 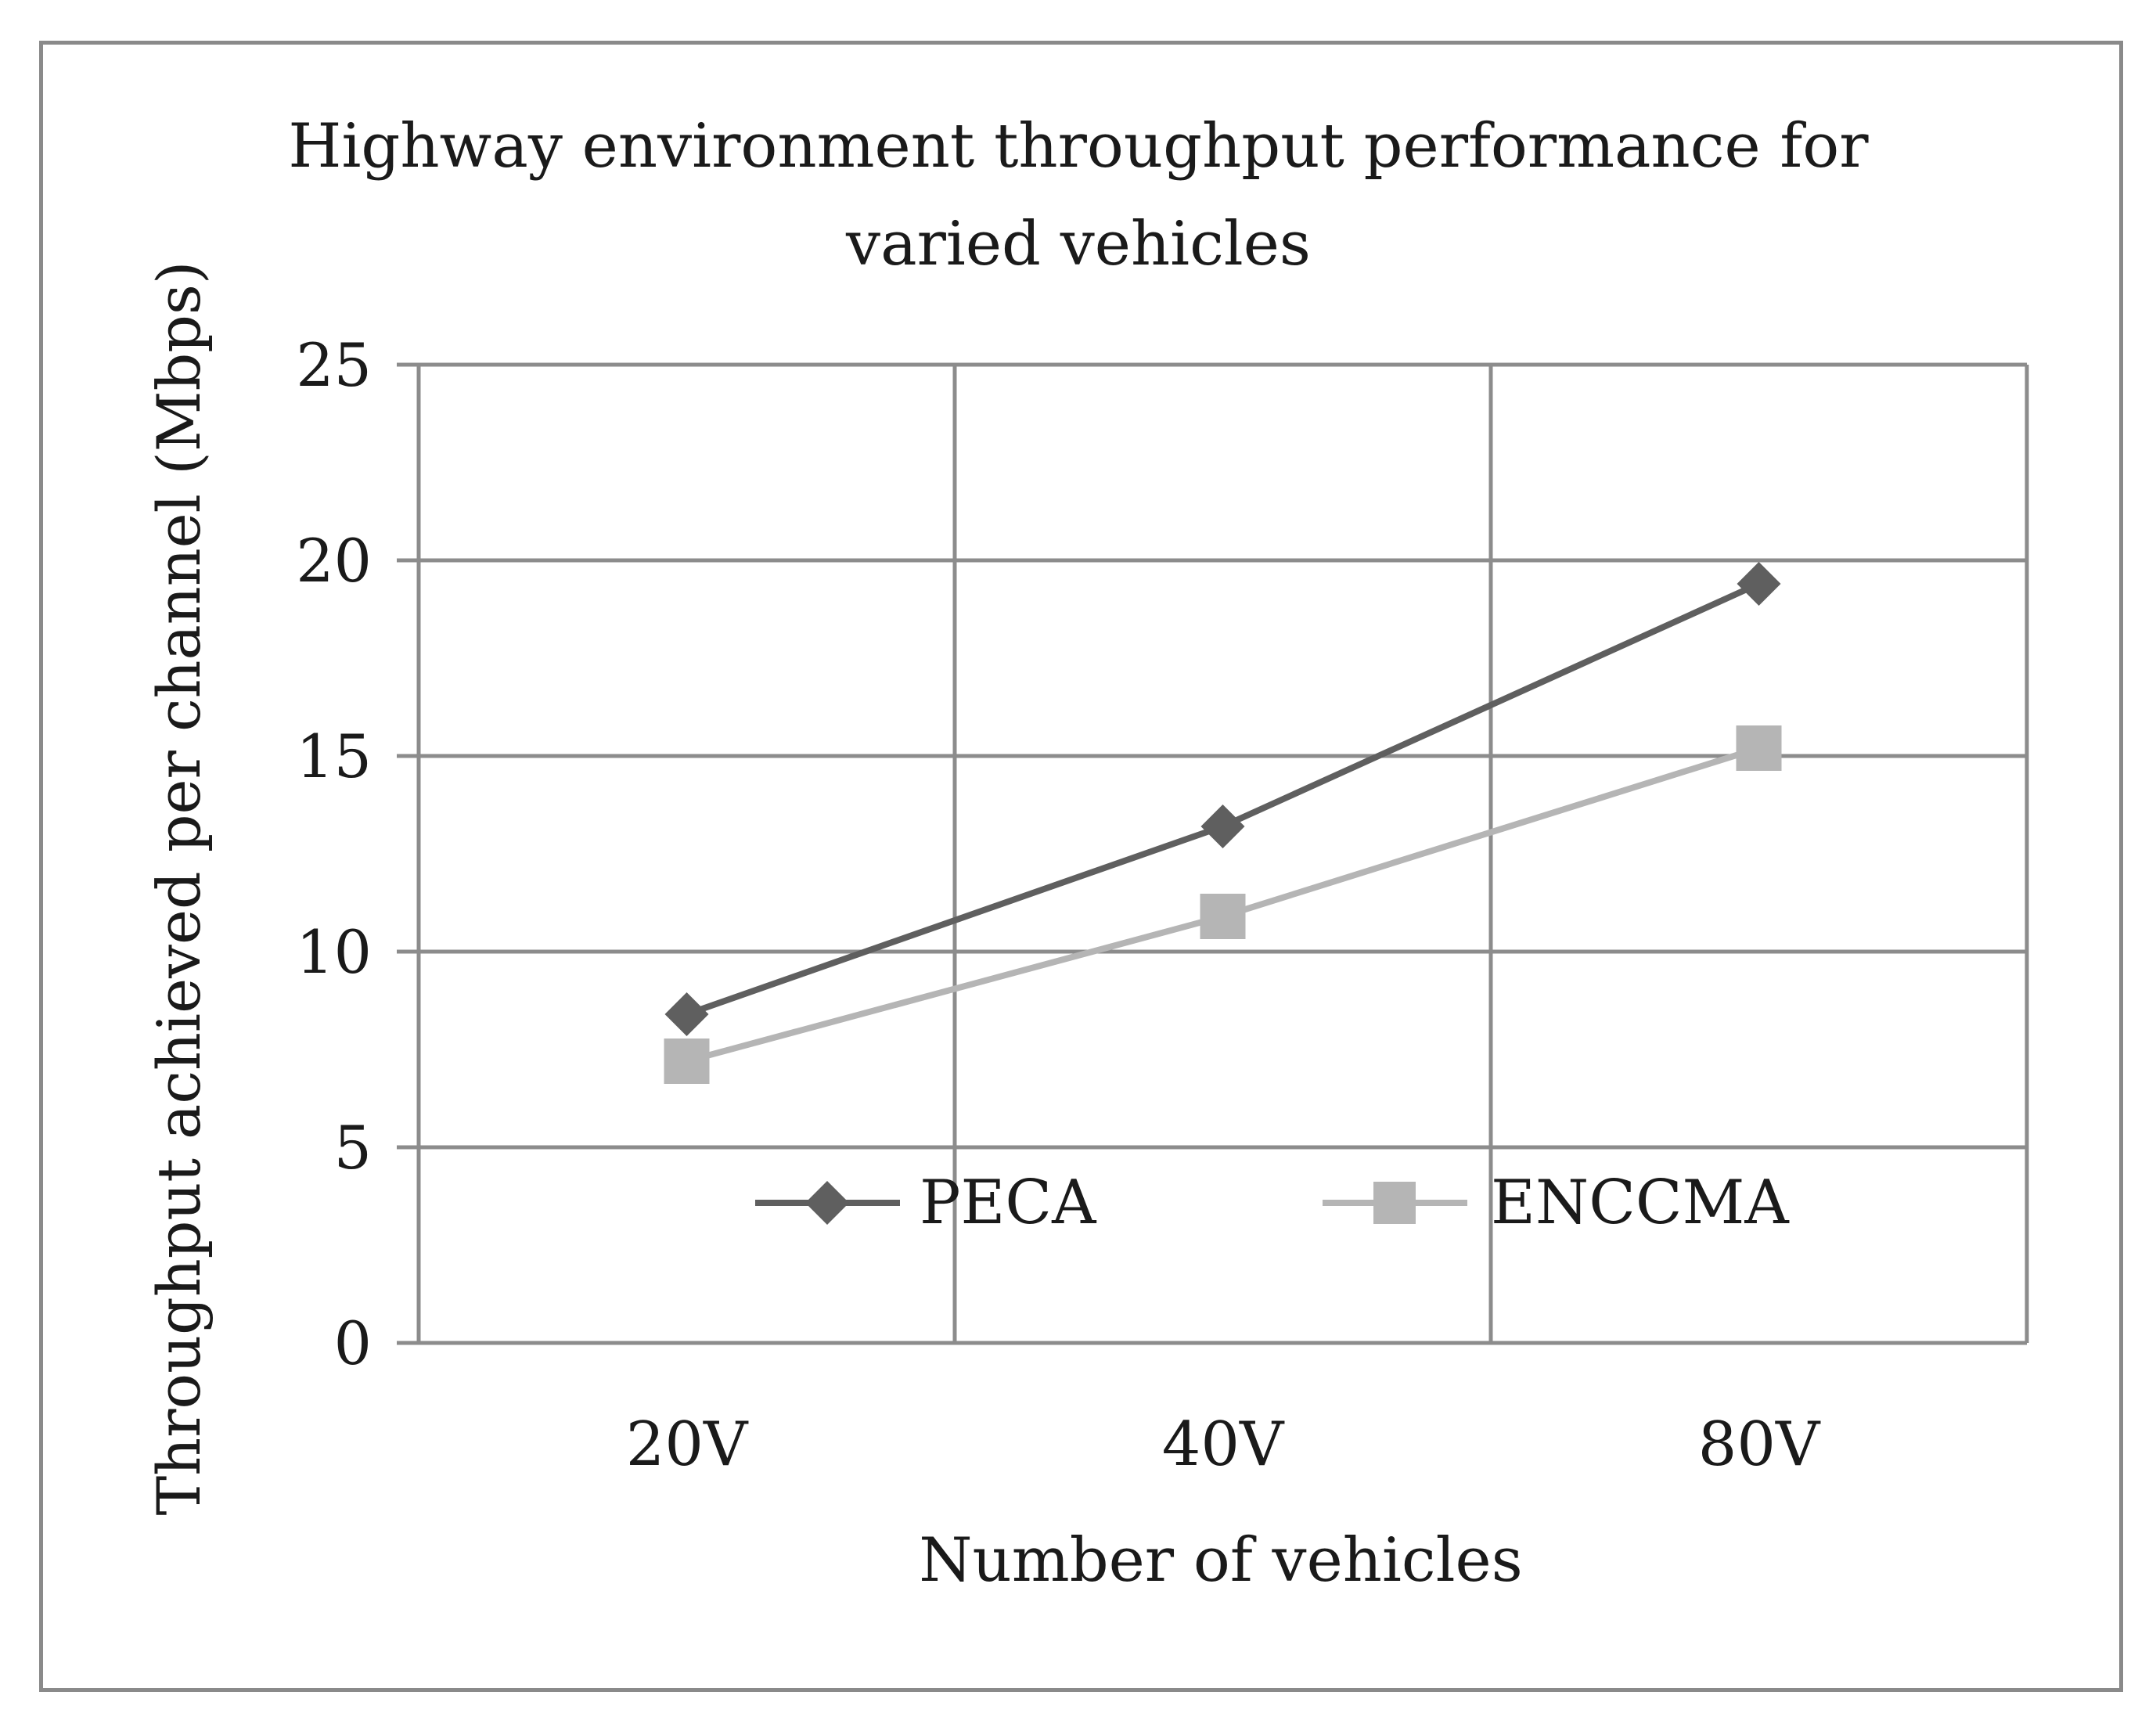 I want to click on legend-enccma-label: ENCCMA, so click(x=1640, y=1203).